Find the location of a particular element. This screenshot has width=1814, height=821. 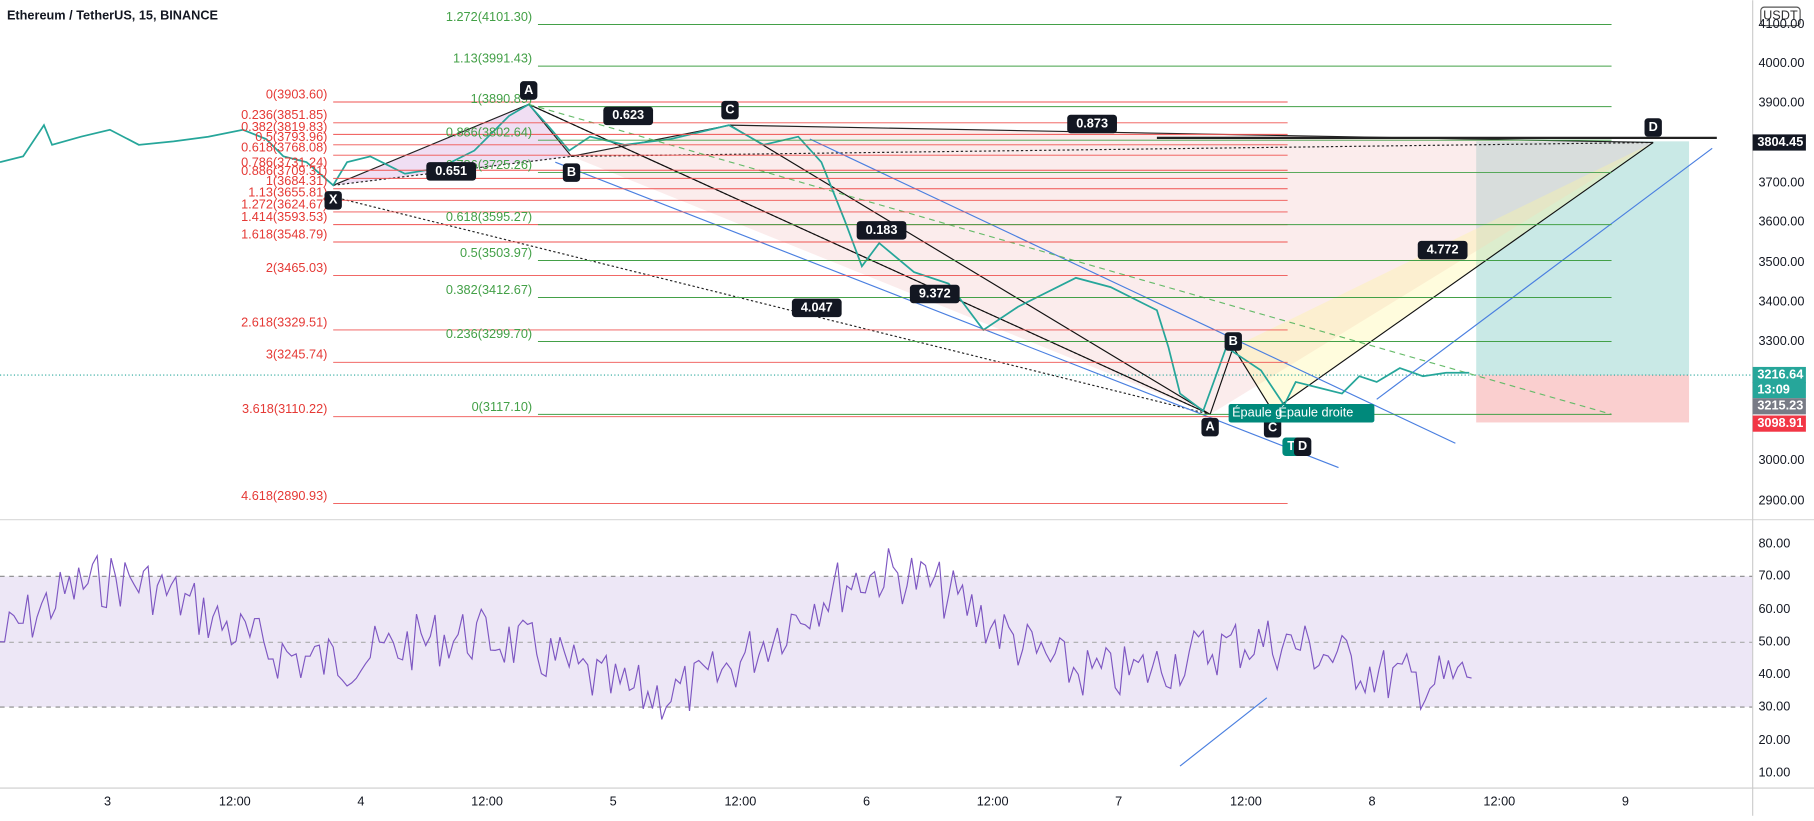

fib-label: 2.618(3329.51) is located at coordinates (284, 321).